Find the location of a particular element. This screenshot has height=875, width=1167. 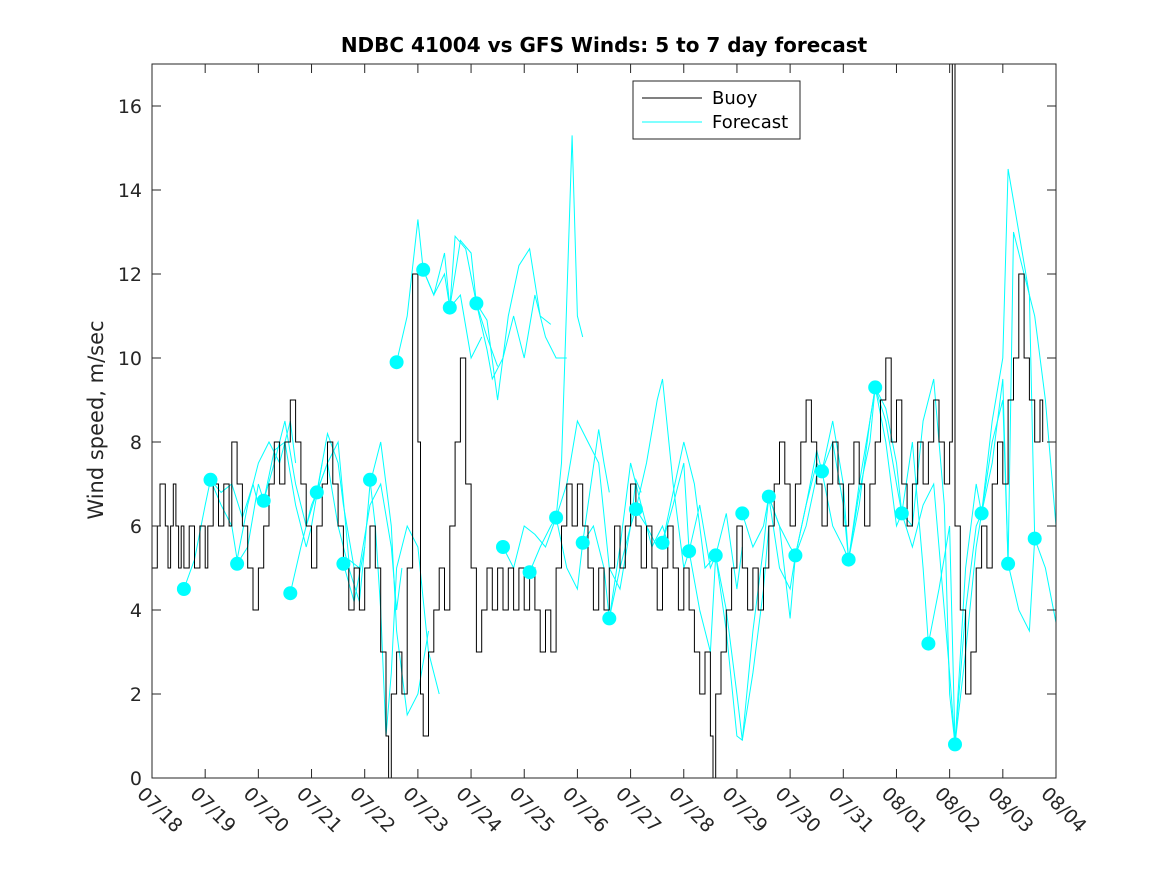

y-tick-label: 16 is located at coordinates (130, 107).